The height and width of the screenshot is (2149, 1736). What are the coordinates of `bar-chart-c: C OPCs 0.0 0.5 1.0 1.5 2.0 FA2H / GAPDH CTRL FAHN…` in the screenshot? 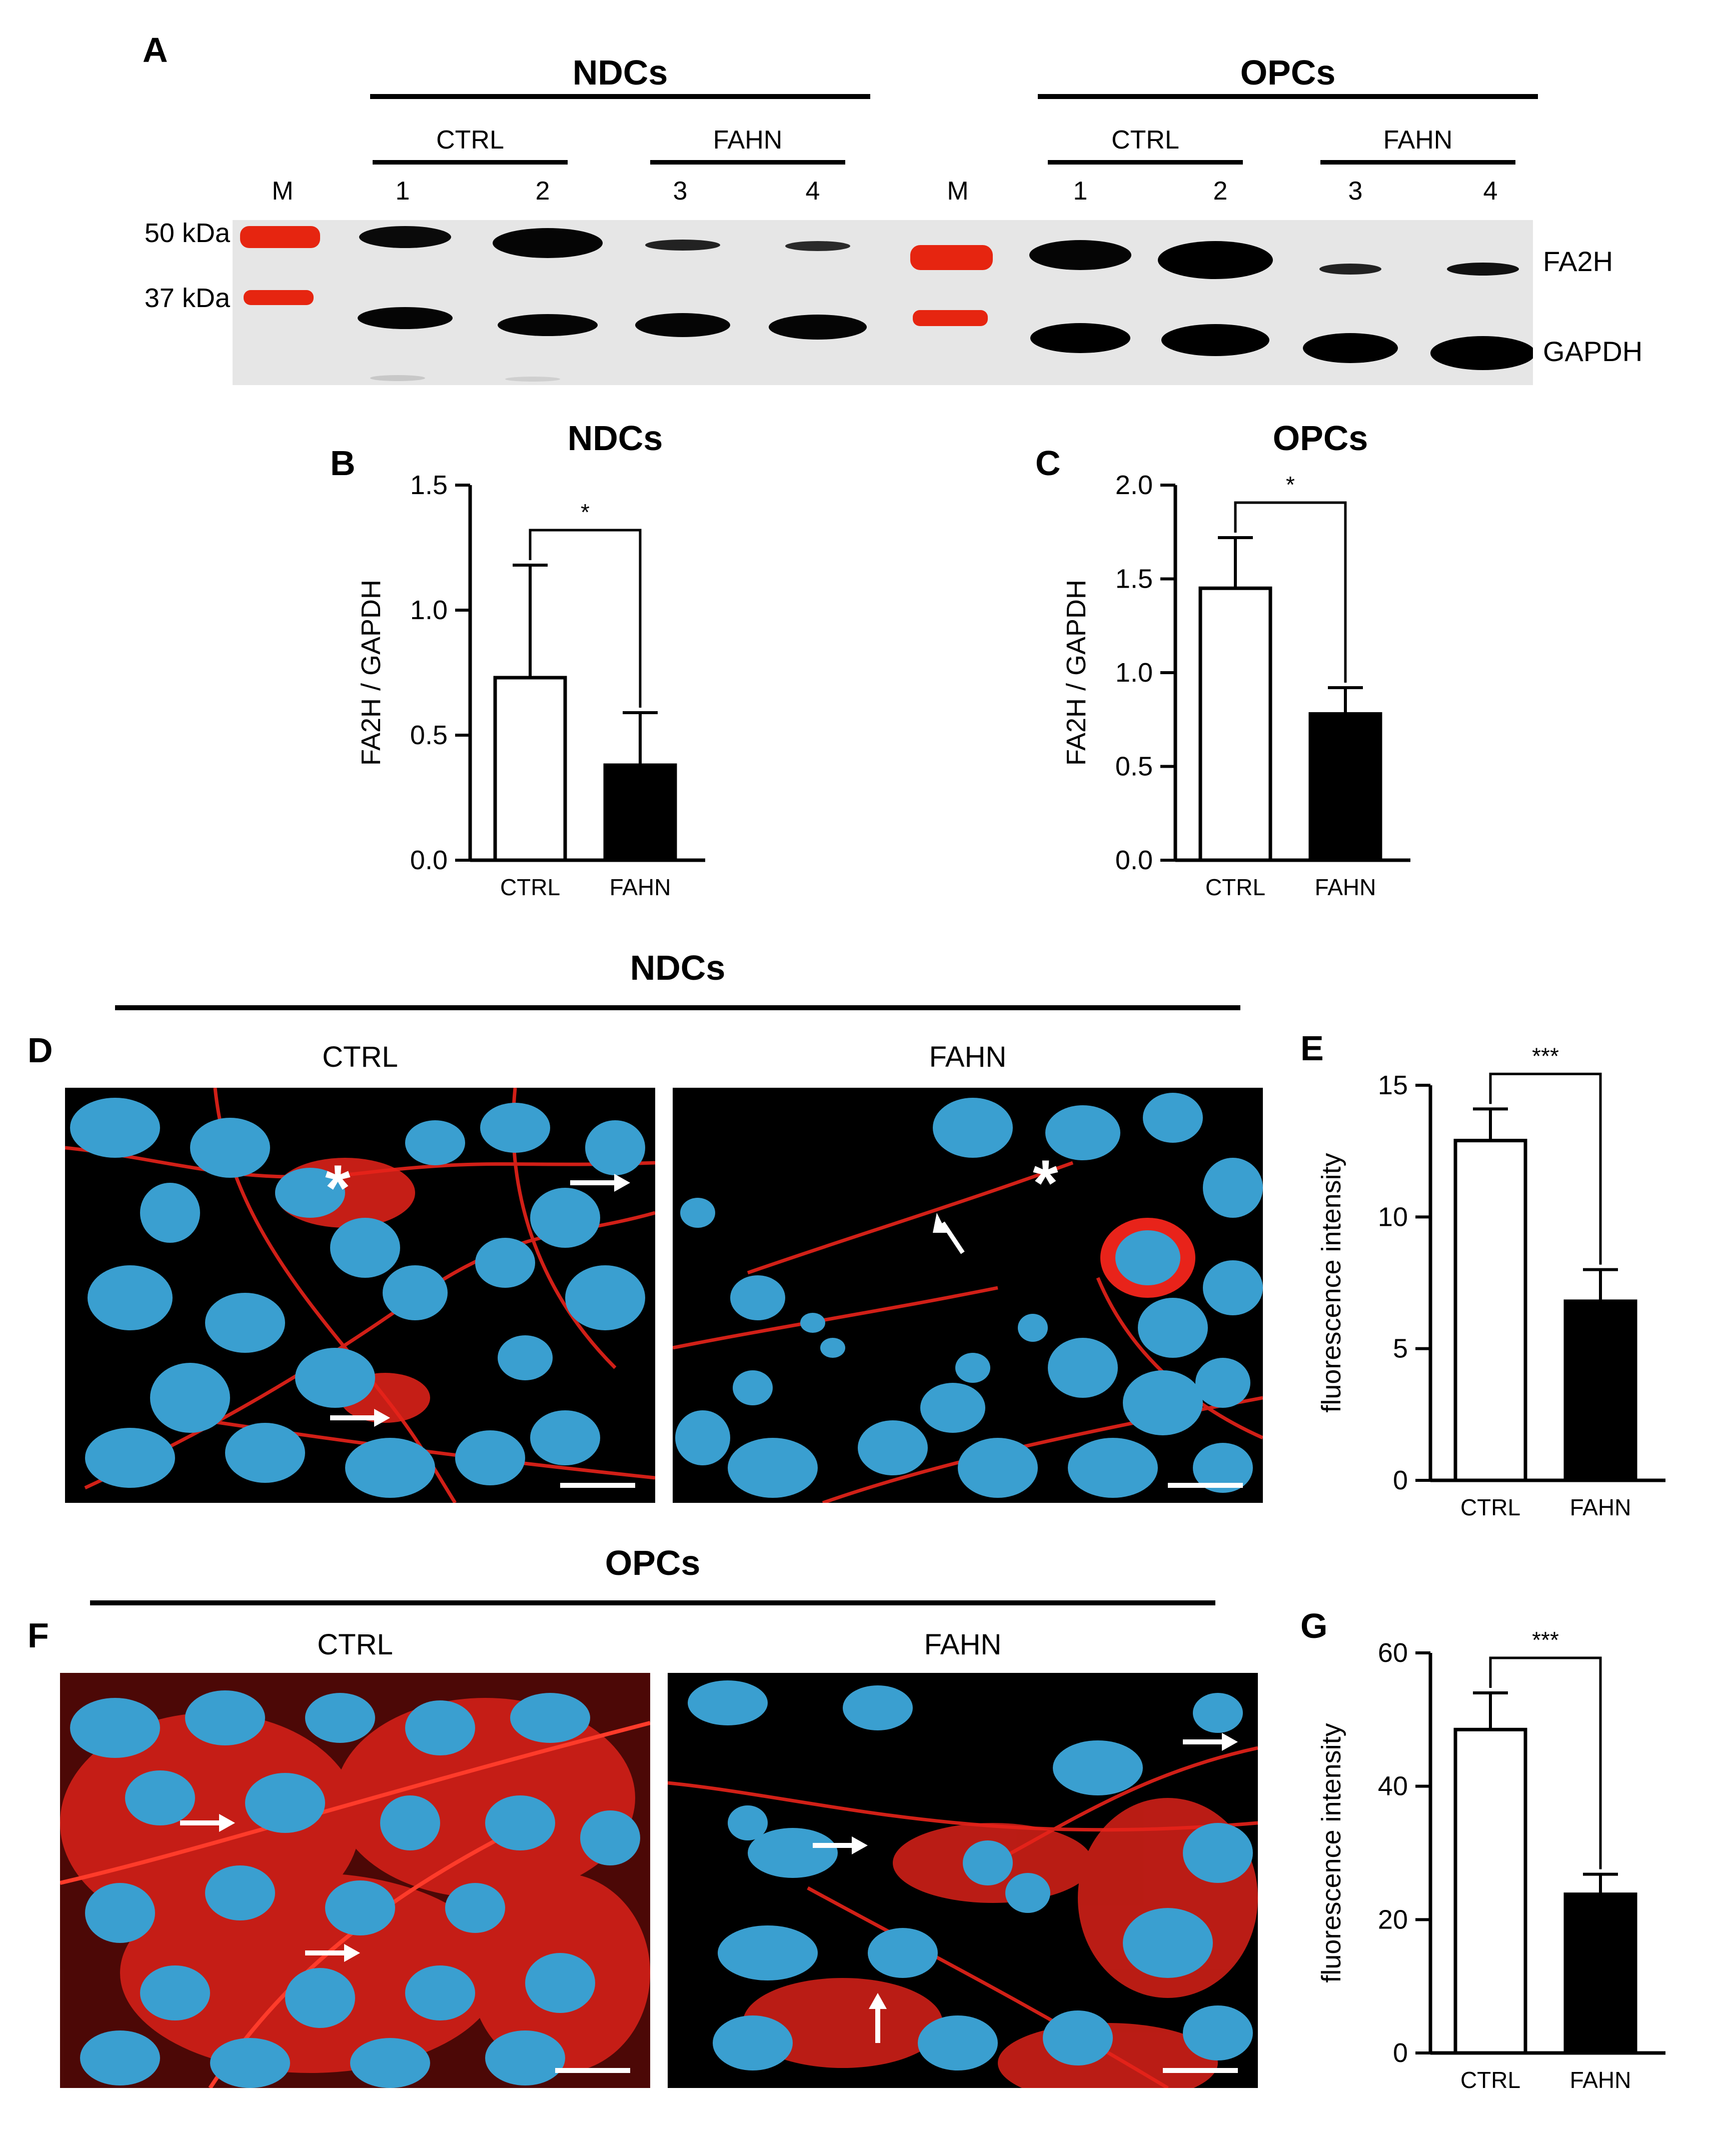 It's located at (1222, 659).